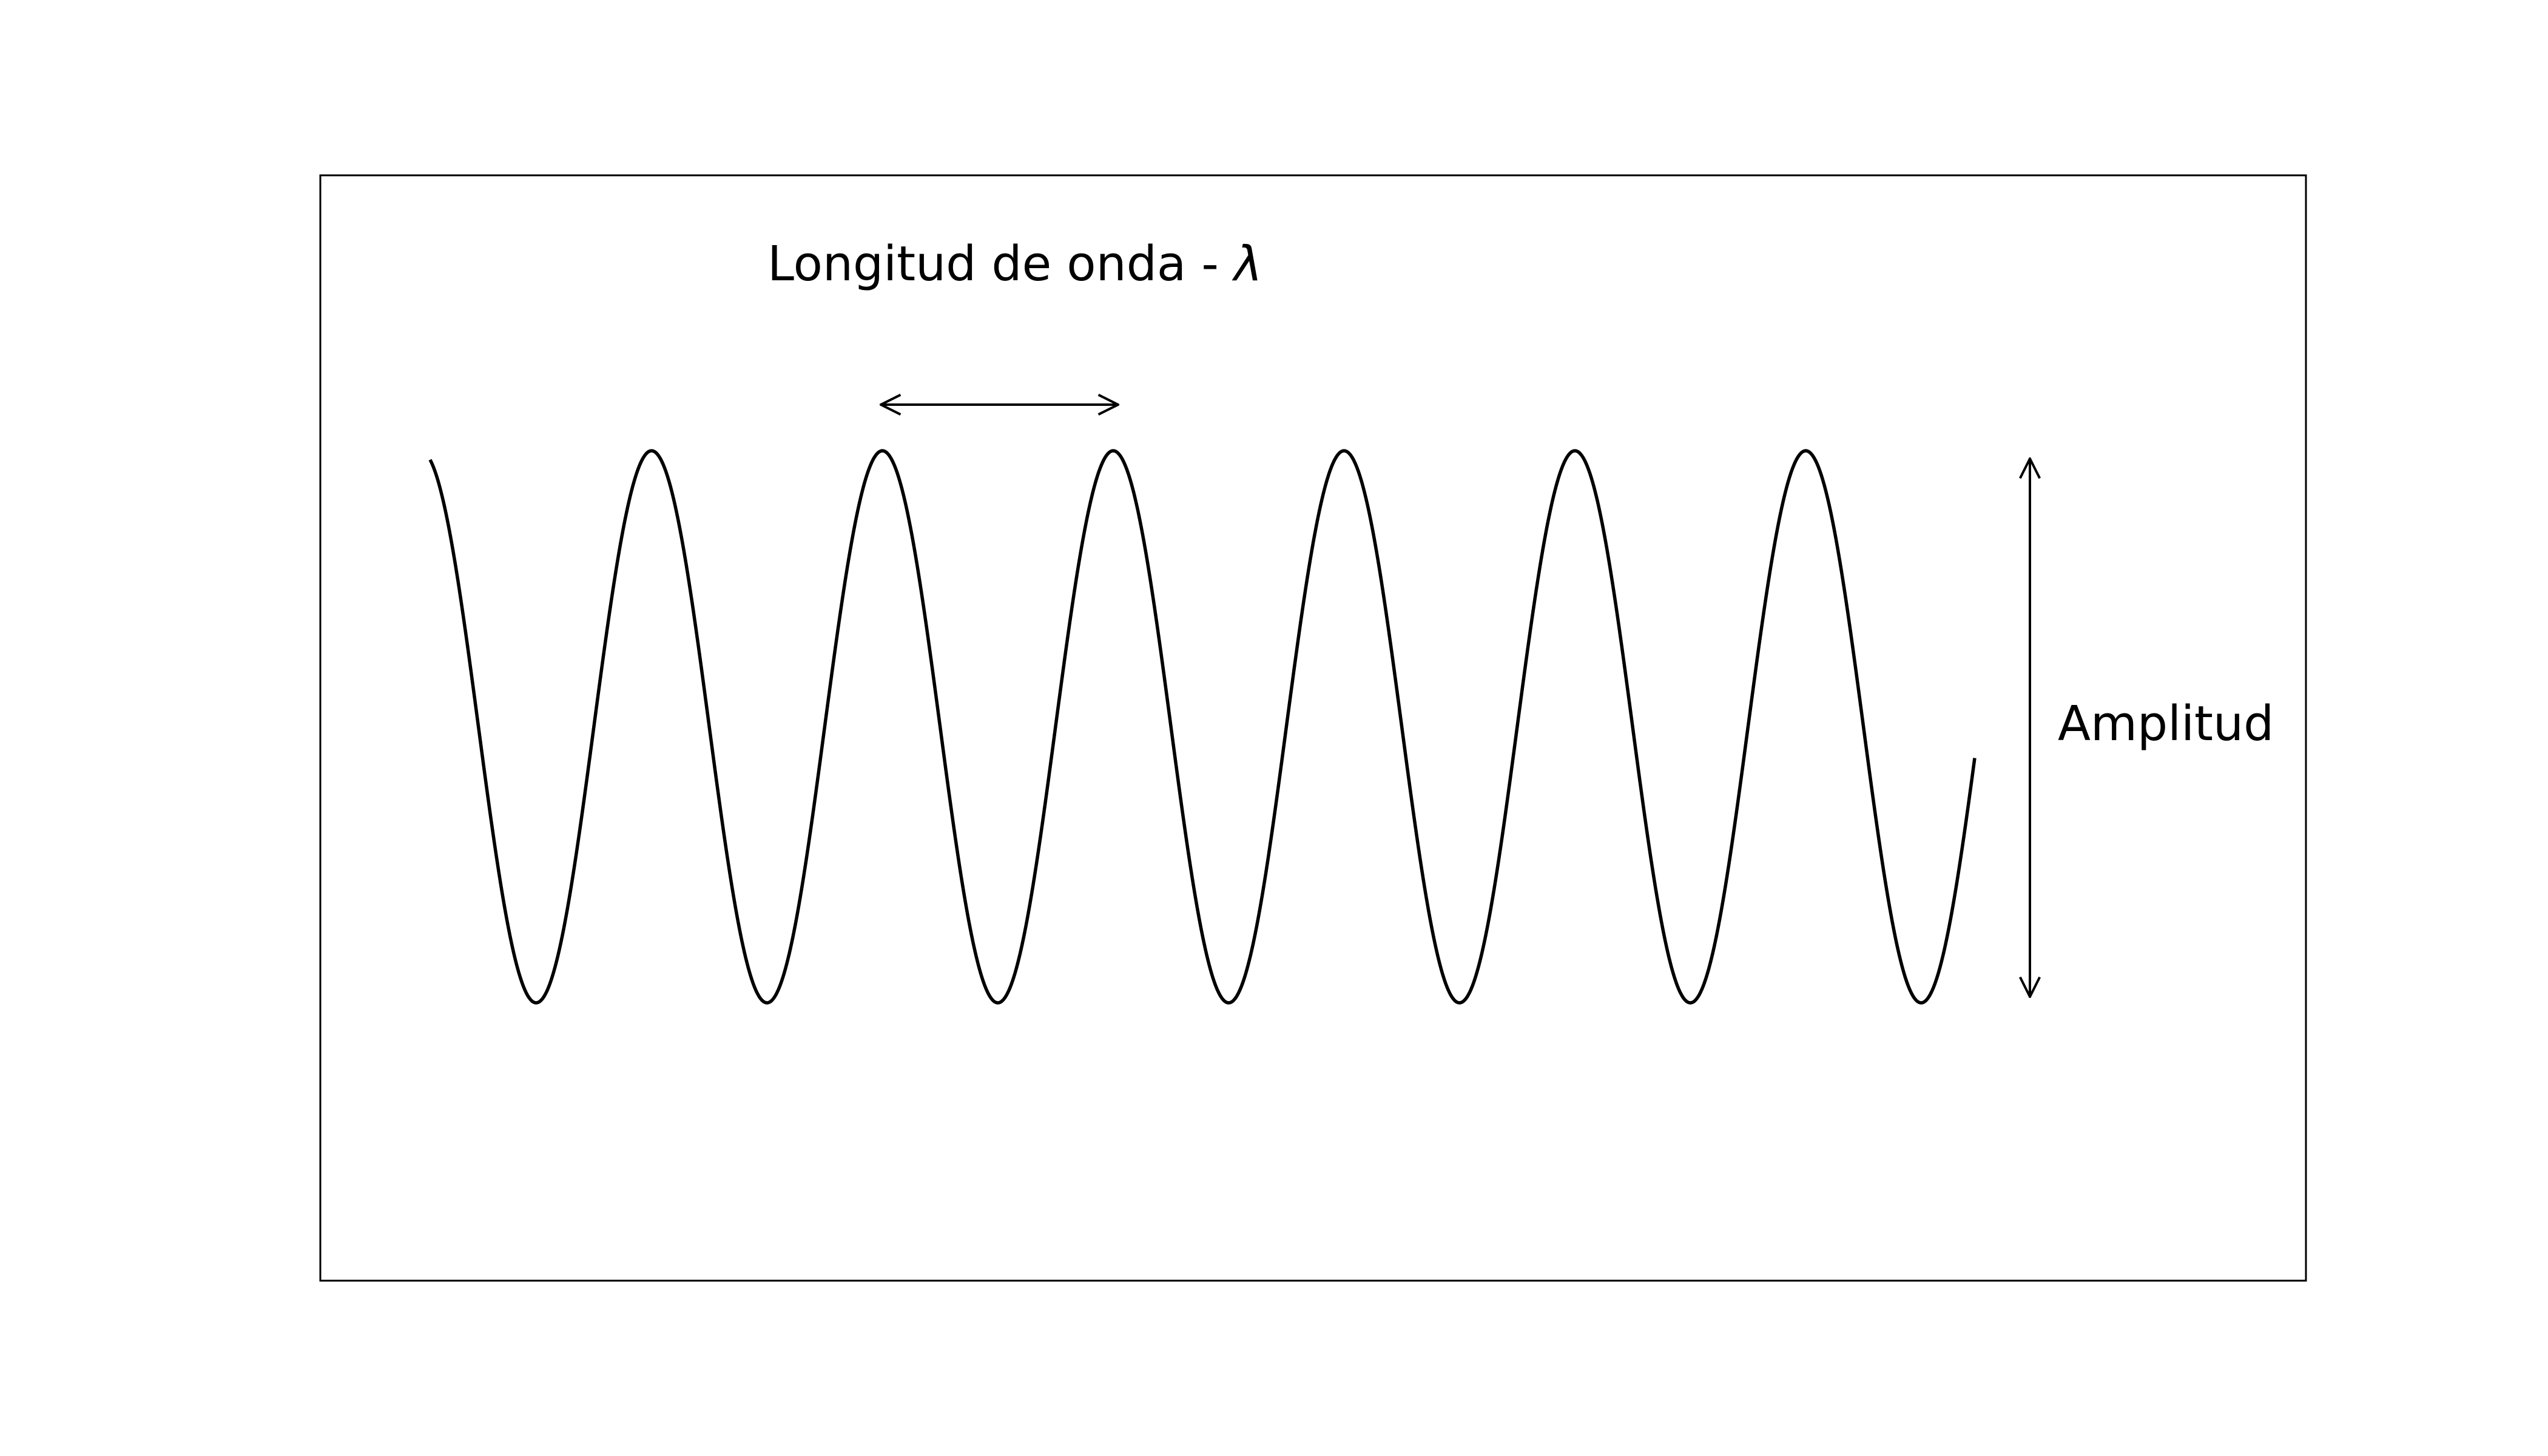  I want to click on wavelength-title: Longitud de onda - λ, so click(1014, 264).